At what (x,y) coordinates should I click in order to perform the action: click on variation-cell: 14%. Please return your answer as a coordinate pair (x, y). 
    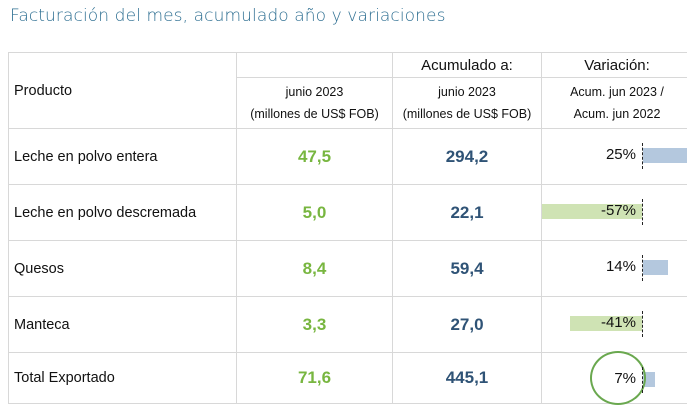
    Looking at the image, I should click on (614, 268).